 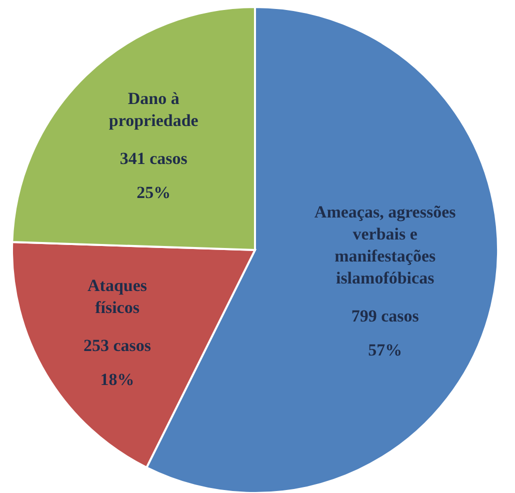 I want to click on data-label: 341 casos 25%, so click(x=154, y=175).